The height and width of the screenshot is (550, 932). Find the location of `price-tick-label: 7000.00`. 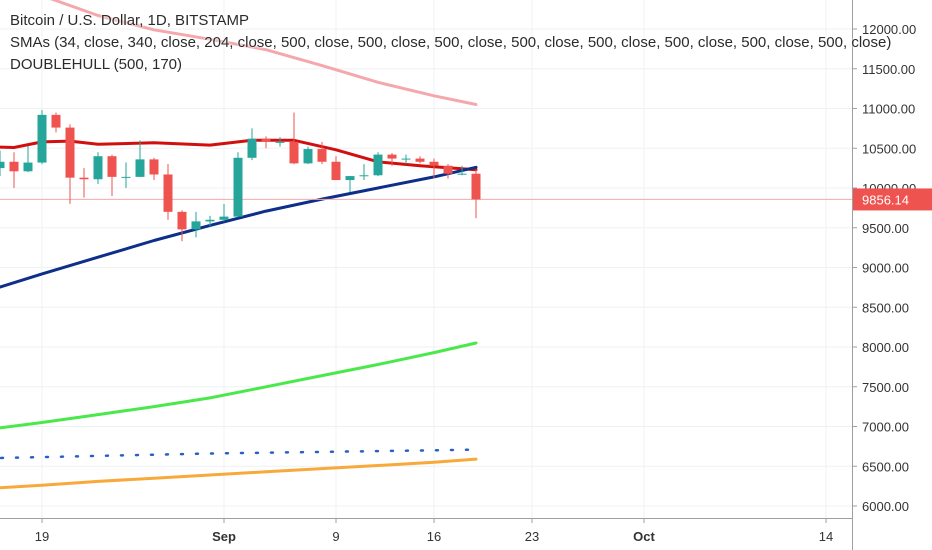

price-tick-label: 7000.00 is located at coordinates (885, 427).